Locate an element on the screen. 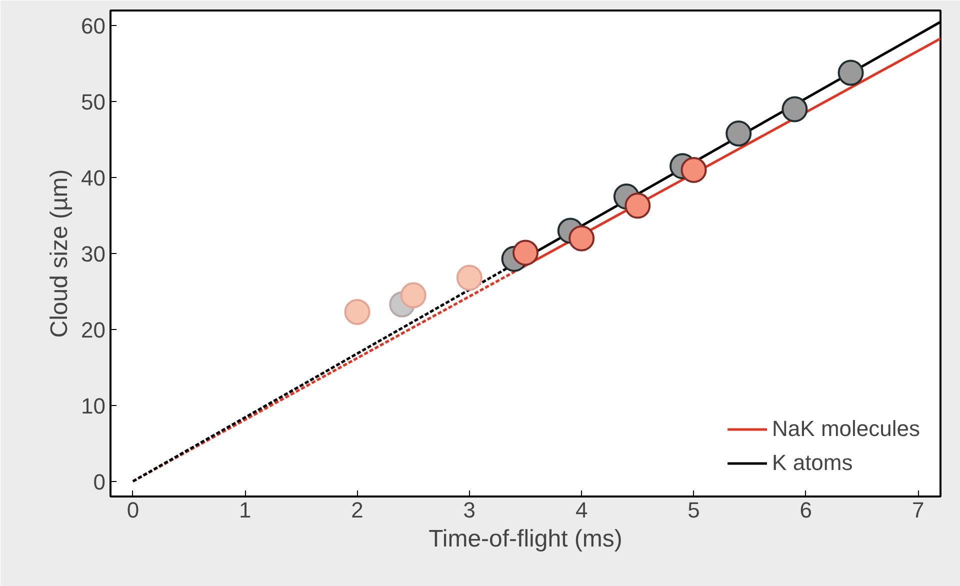 The image size is (960, 586). x-axis-title: Time-of-flight (ms) is located at coordinates (525, 539).